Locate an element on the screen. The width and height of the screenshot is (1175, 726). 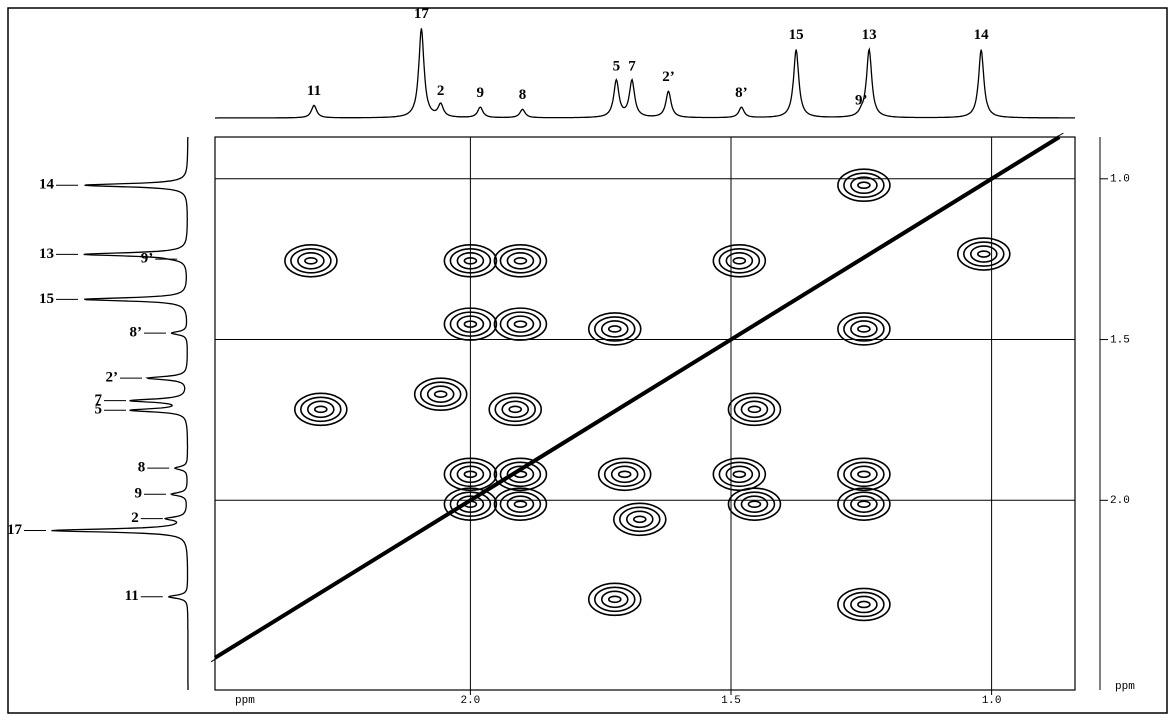
top-peak-label: 14 is located at coordinates (982, 35).